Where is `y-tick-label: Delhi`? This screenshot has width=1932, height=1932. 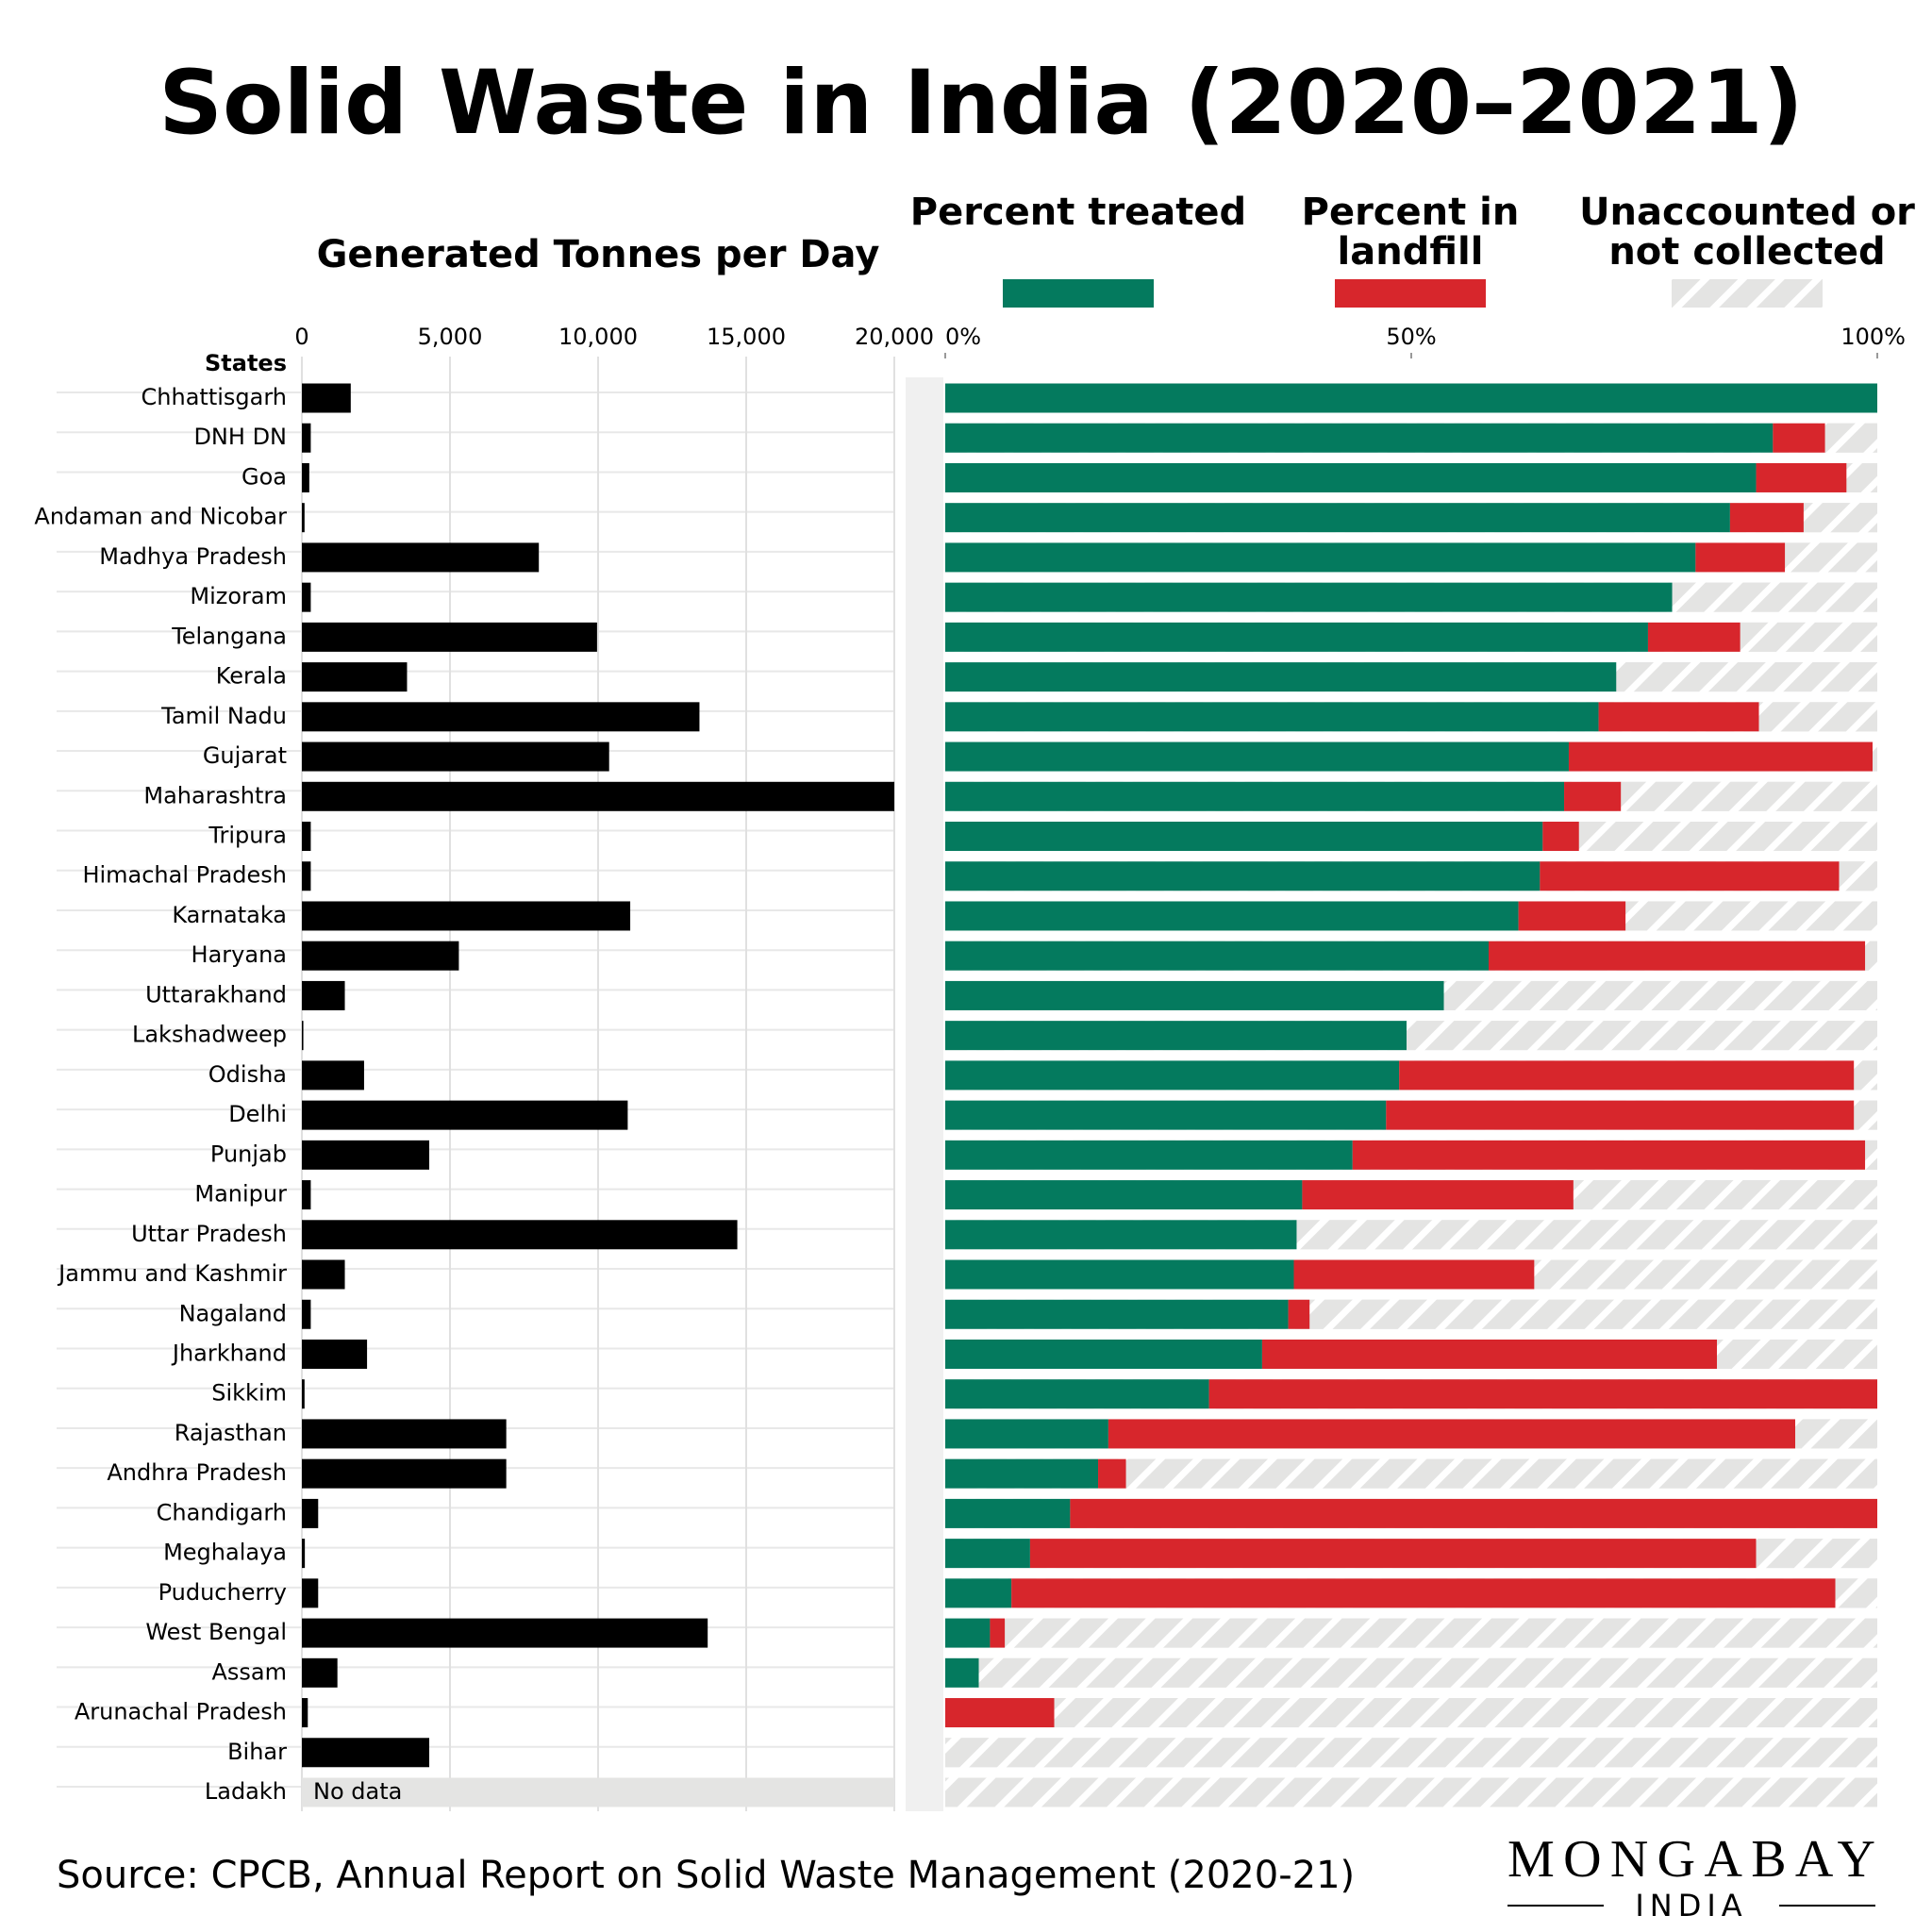
y-tick-label: Delhi is located at coordinates (257, 1114).